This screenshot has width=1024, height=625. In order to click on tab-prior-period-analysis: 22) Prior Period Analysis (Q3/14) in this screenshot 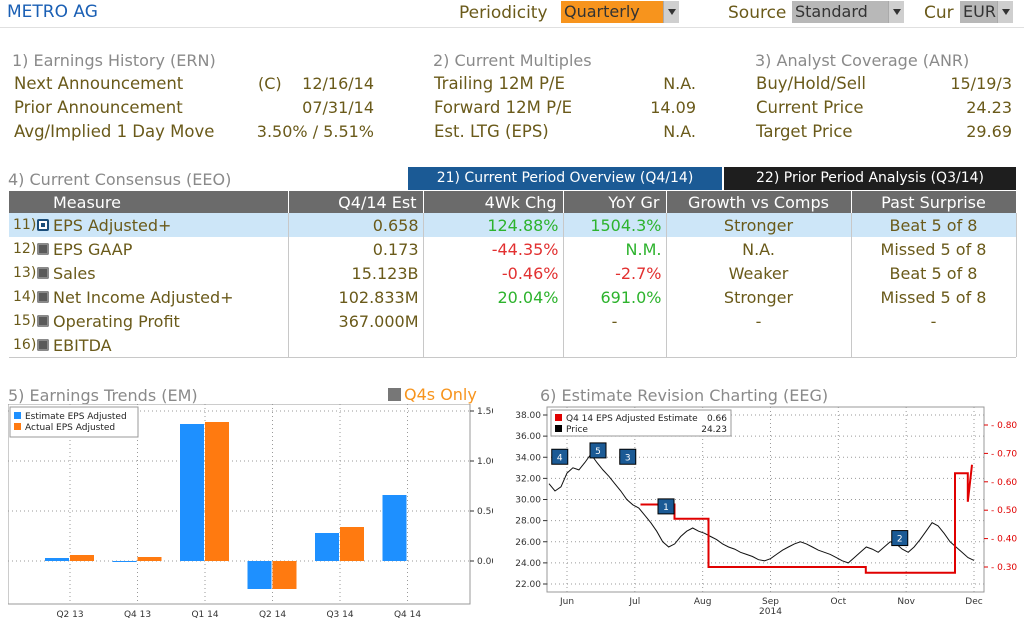, I will do `click(870, 178)`.